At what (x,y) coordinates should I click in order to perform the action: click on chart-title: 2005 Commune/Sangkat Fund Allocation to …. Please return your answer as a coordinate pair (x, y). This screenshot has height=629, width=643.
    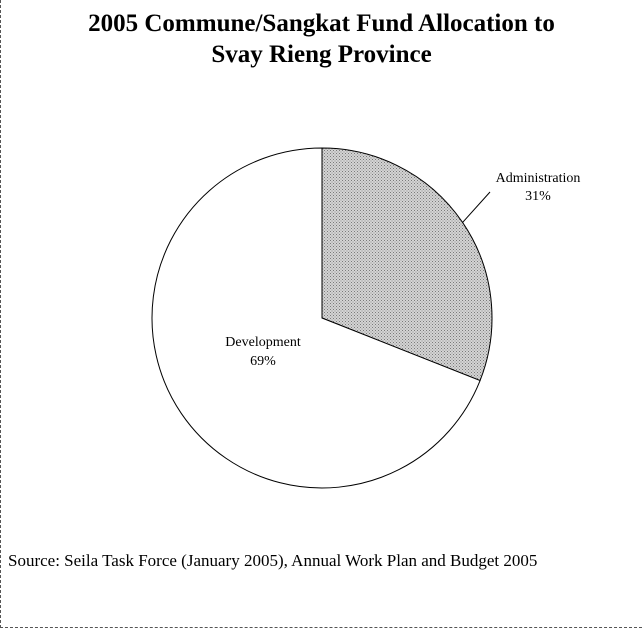
    Looking at the image, I should click on (321, 39).